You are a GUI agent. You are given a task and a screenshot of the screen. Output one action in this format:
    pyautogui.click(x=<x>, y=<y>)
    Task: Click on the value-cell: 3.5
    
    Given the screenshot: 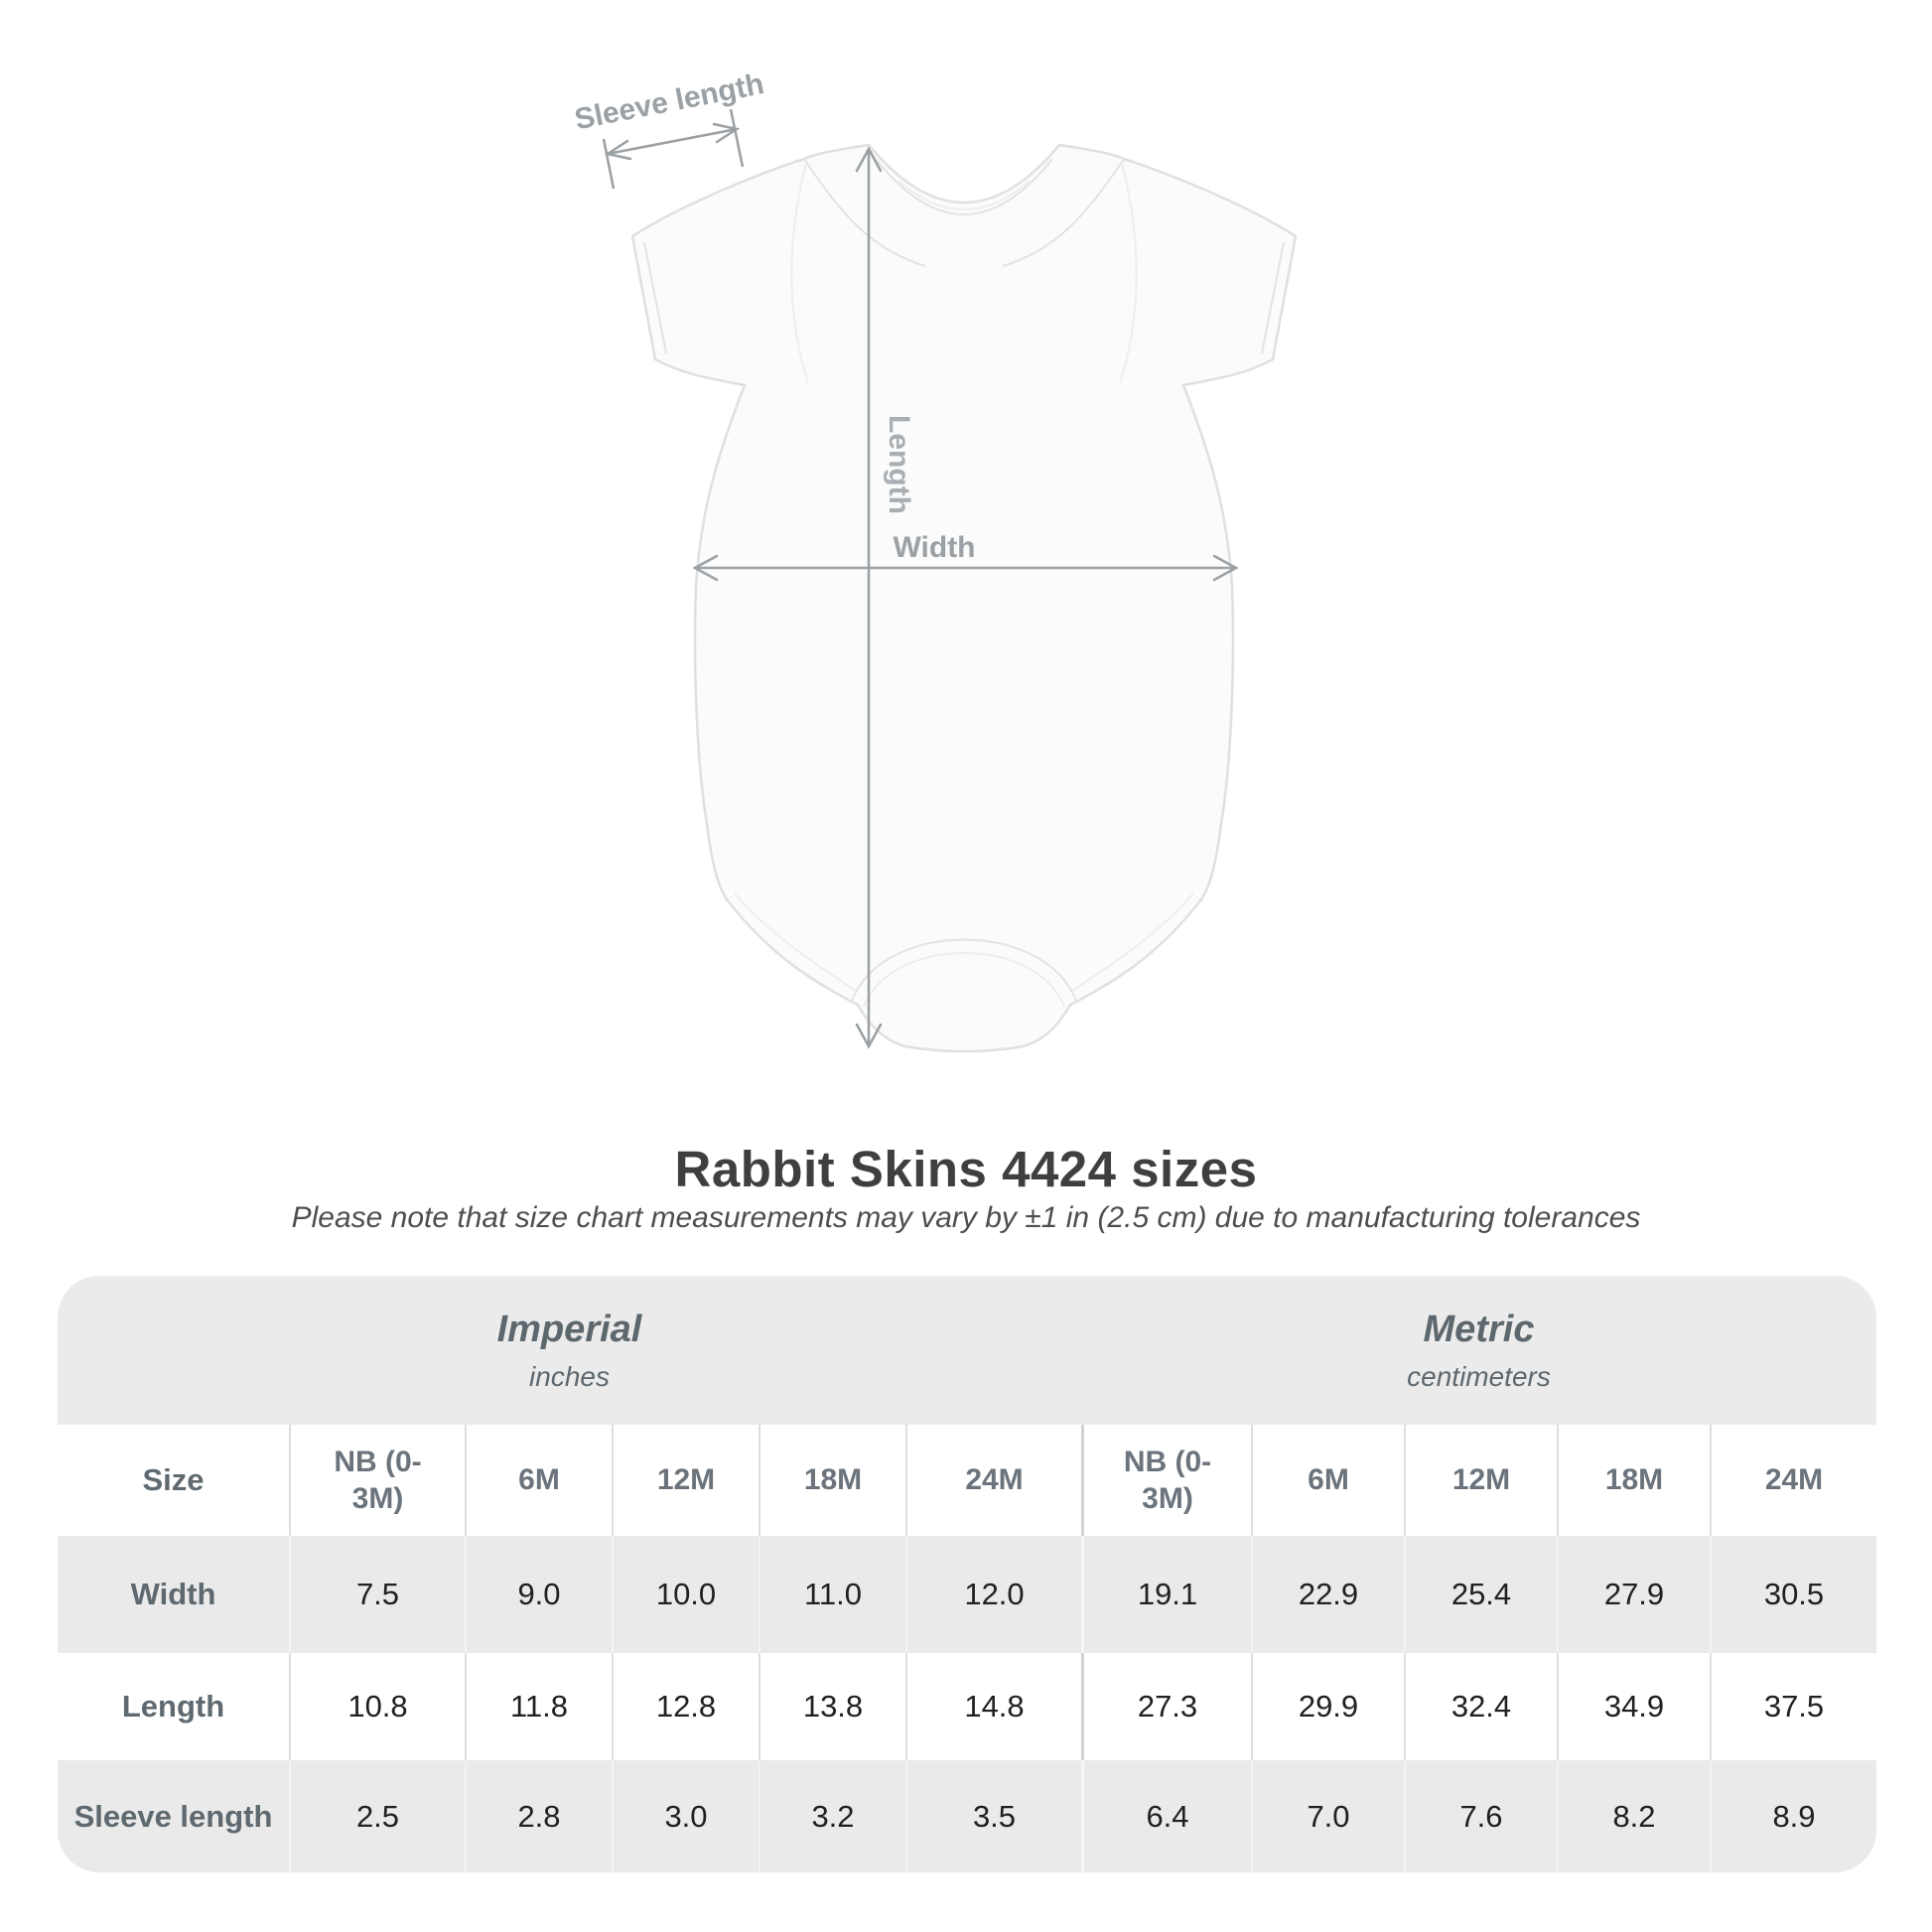 What is the action you would take?
    pyautogui.click(x=993, y=1816)
    